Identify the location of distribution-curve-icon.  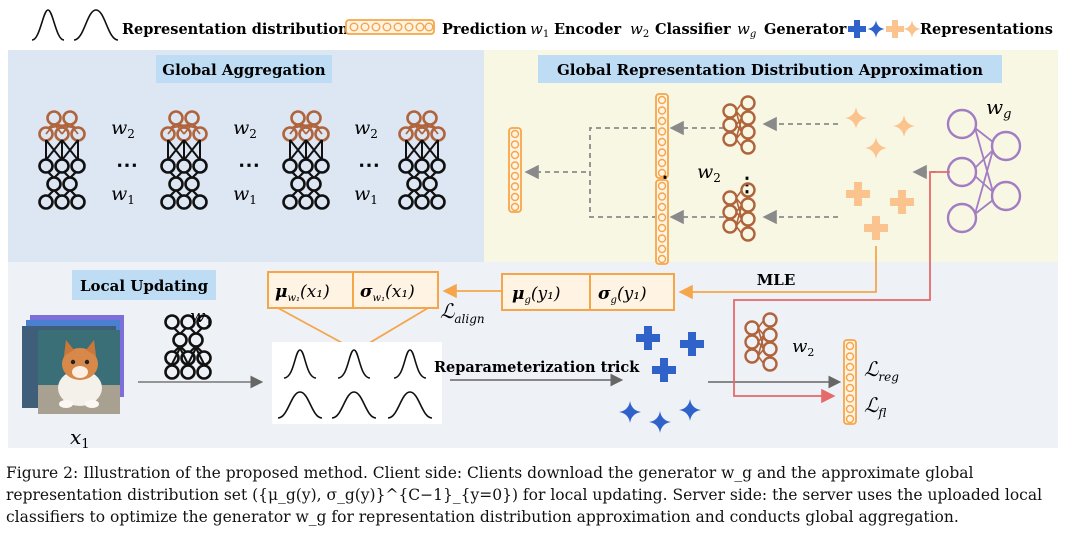
(48, 25).